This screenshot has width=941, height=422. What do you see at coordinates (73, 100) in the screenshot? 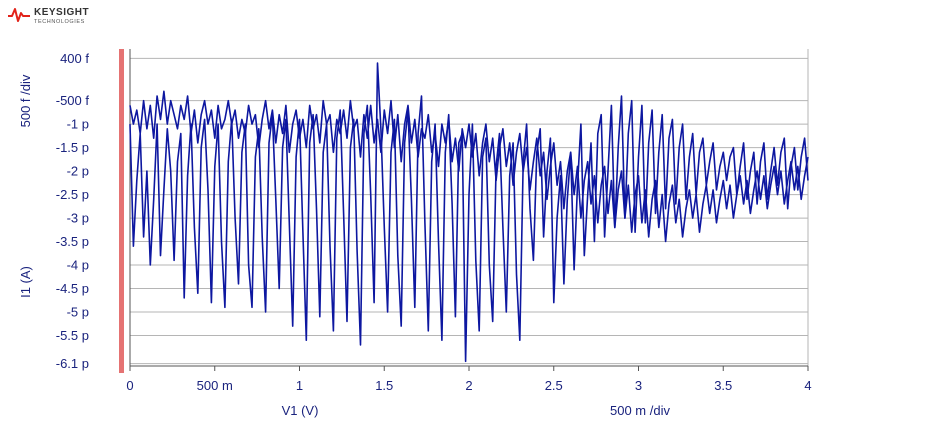
I see `y-tick-label: -500 f` at bounding box center [73, 100].